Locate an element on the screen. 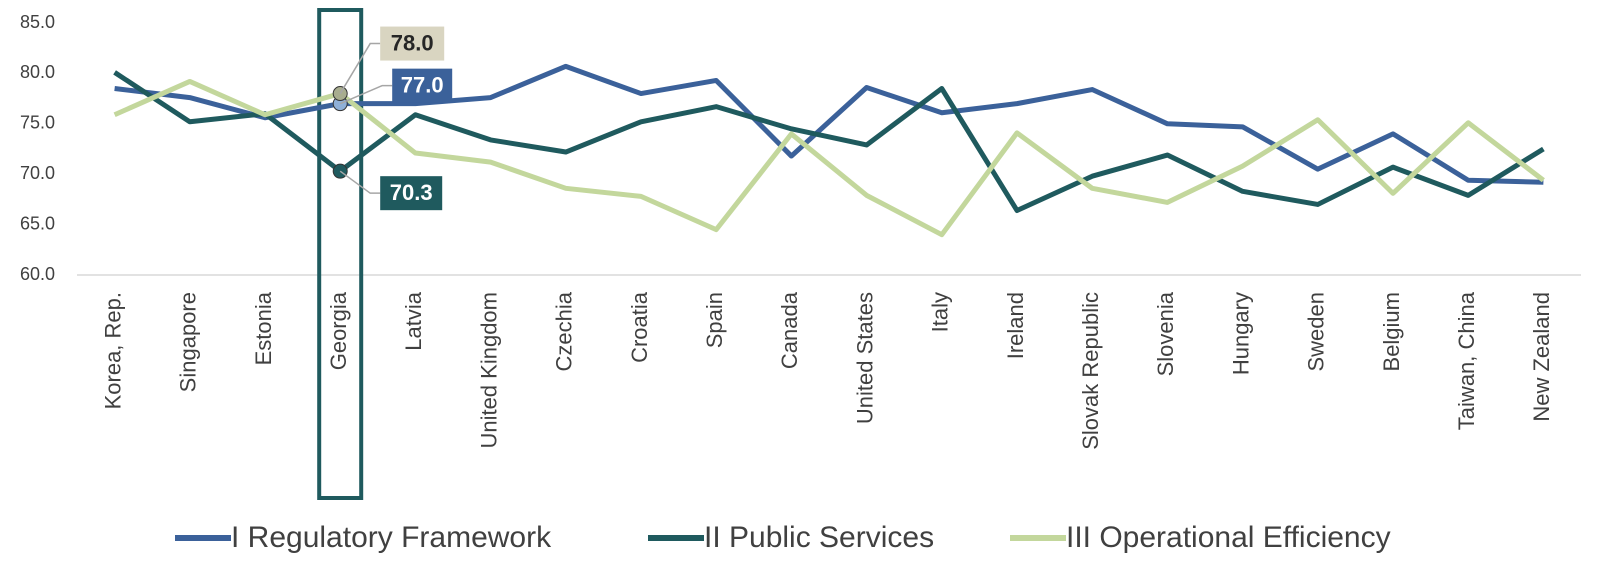 The image size is (1612, 572). x-tick-label: Hungary is located at coordinates (1240, 333).